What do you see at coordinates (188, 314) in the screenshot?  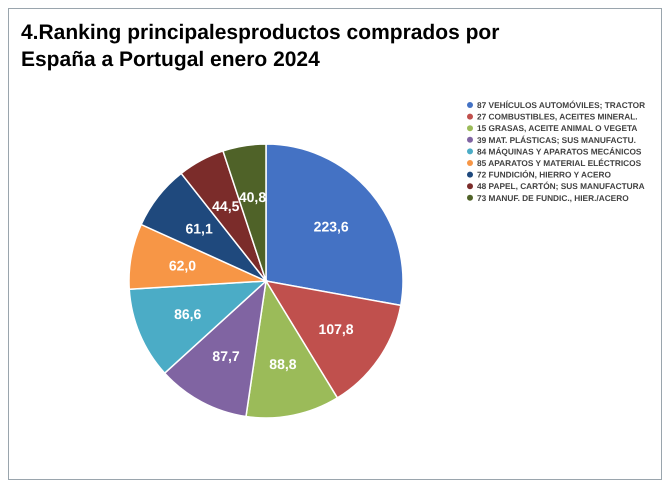 I see `data-label: 86,6` at bounding box center [188, 314].